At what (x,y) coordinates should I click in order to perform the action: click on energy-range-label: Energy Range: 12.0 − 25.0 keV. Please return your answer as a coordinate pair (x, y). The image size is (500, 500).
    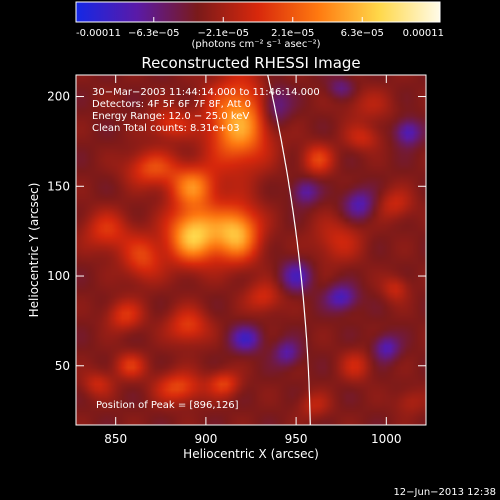
    Looking at the image, I should click on (170, 116).